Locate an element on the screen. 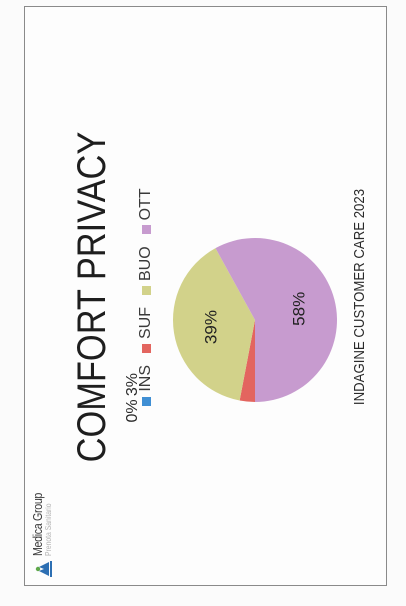 This screenshot has height=606, width=406. slice-label-suf: 3% is located at coordinates (132, 384).